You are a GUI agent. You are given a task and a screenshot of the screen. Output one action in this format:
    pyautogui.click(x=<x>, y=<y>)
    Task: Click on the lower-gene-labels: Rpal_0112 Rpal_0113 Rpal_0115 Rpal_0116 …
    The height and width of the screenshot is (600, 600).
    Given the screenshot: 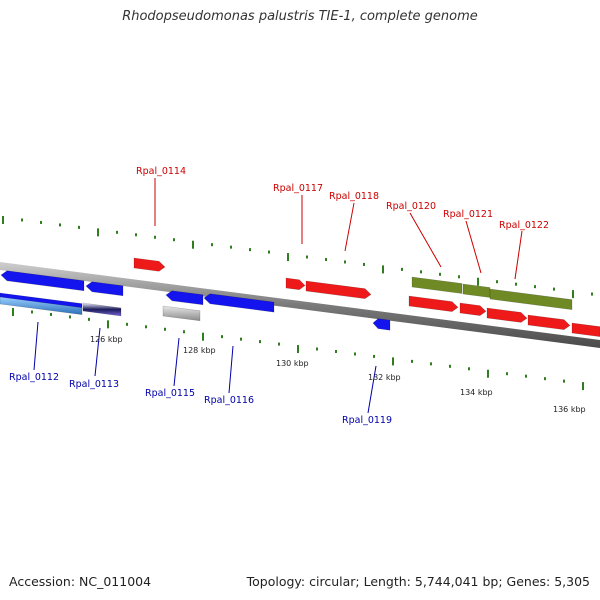 What is the action you would take?
    pyautogui.click(x=200, y=399)
    